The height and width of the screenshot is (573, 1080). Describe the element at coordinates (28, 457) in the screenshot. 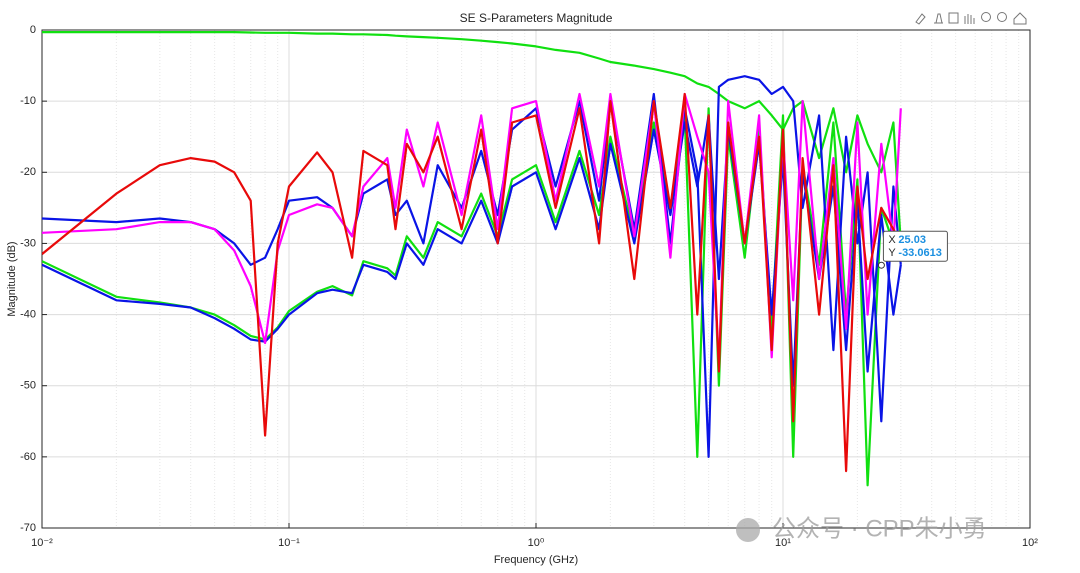

I see `y-tick-label: -60` at that location.